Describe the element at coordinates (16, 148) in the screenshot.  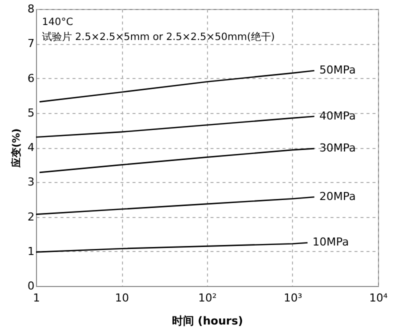
I see `y-axis-title: 应变(%)` at that location.